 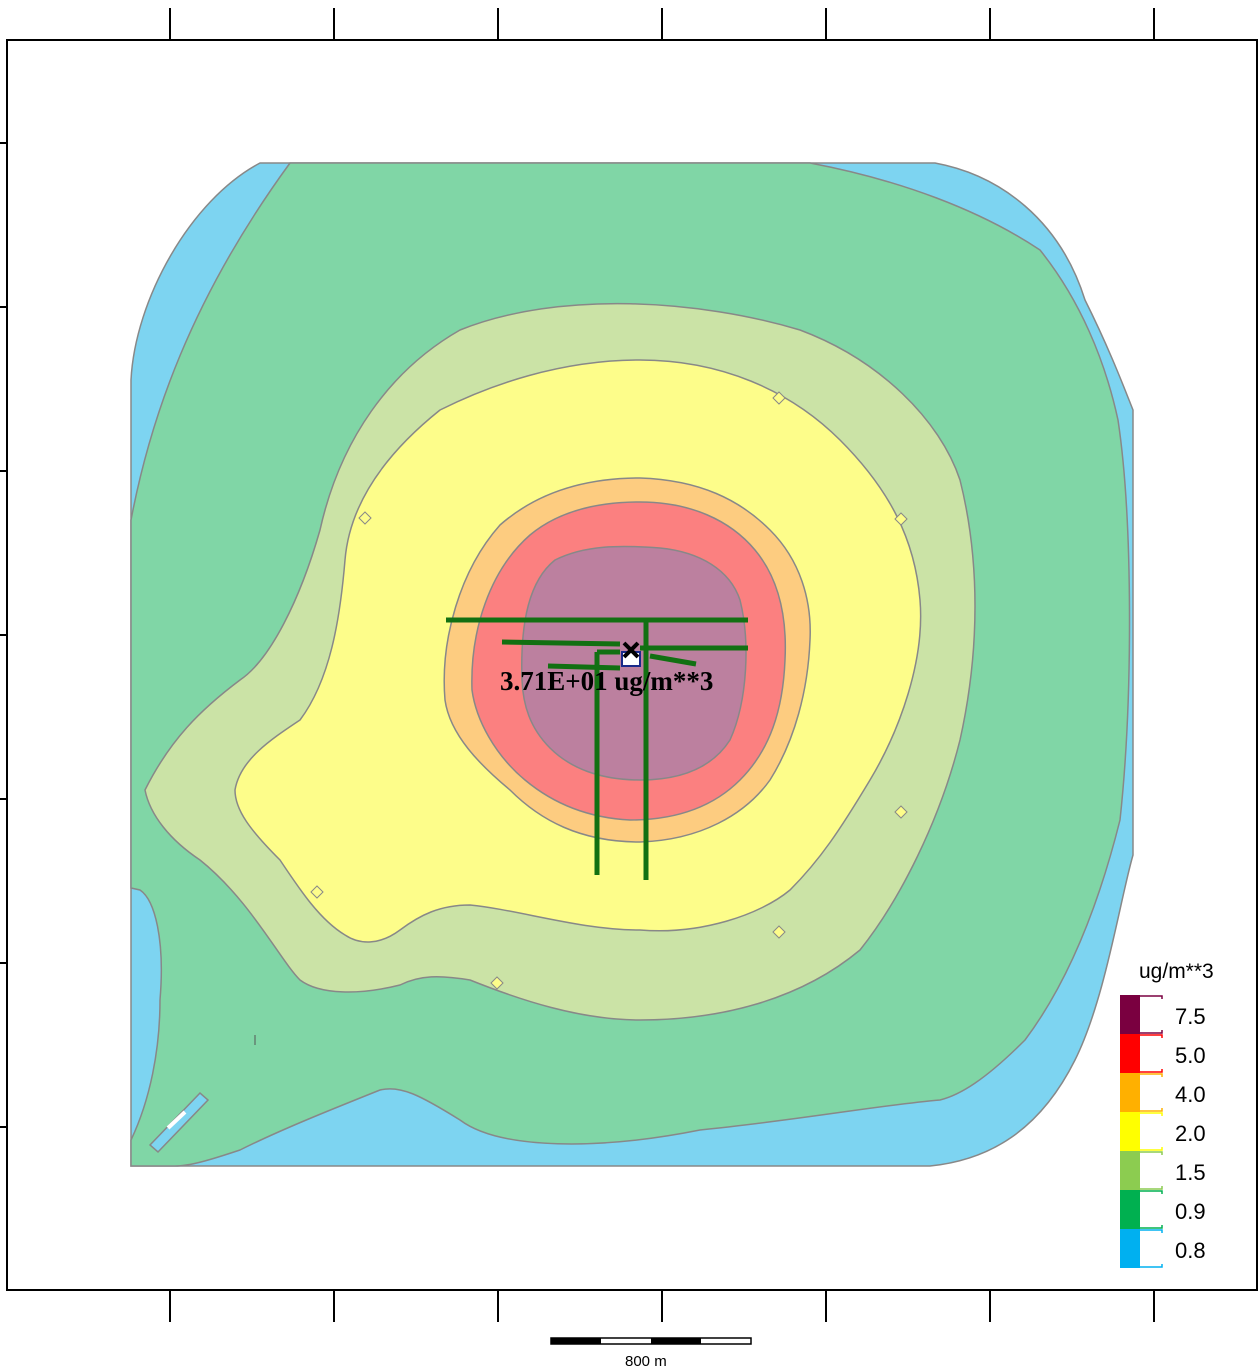 I want to click on top-ticks, so click(x=662, y=24).